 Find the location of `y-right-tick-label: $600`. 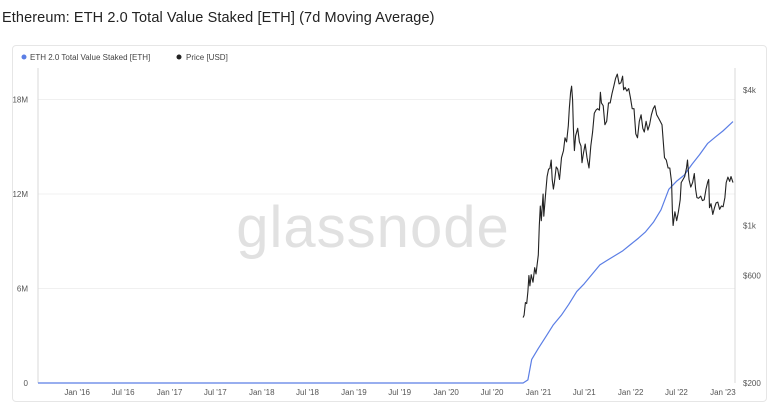

y-right-tick-label: $600 is located at coordinates (752, 275).